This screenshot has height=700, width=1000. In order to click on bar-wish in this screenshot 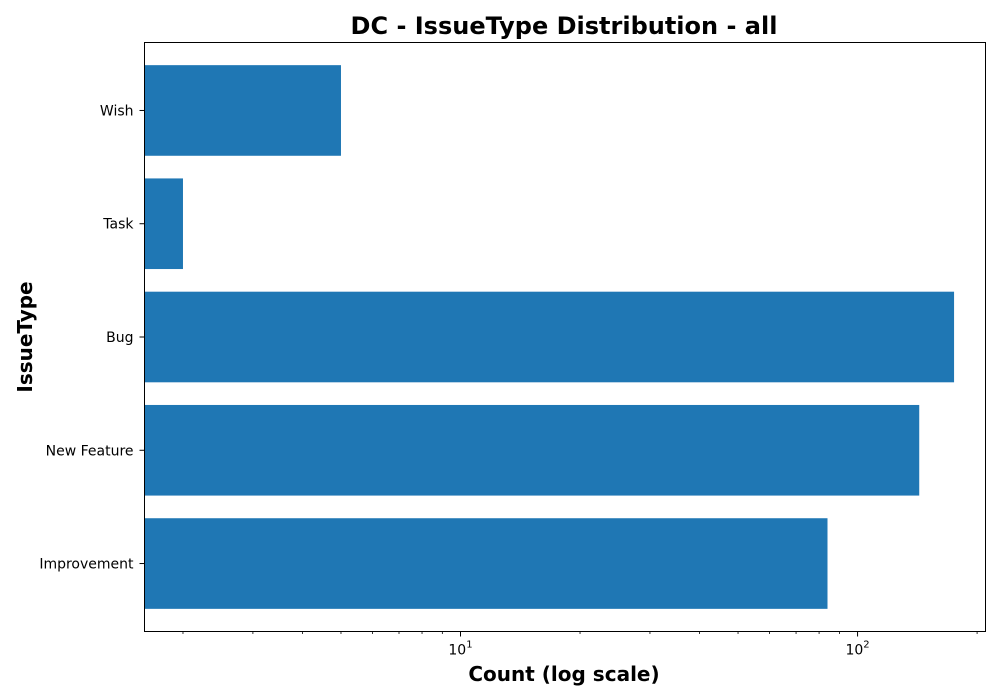, I will do `click(242, 110)`.